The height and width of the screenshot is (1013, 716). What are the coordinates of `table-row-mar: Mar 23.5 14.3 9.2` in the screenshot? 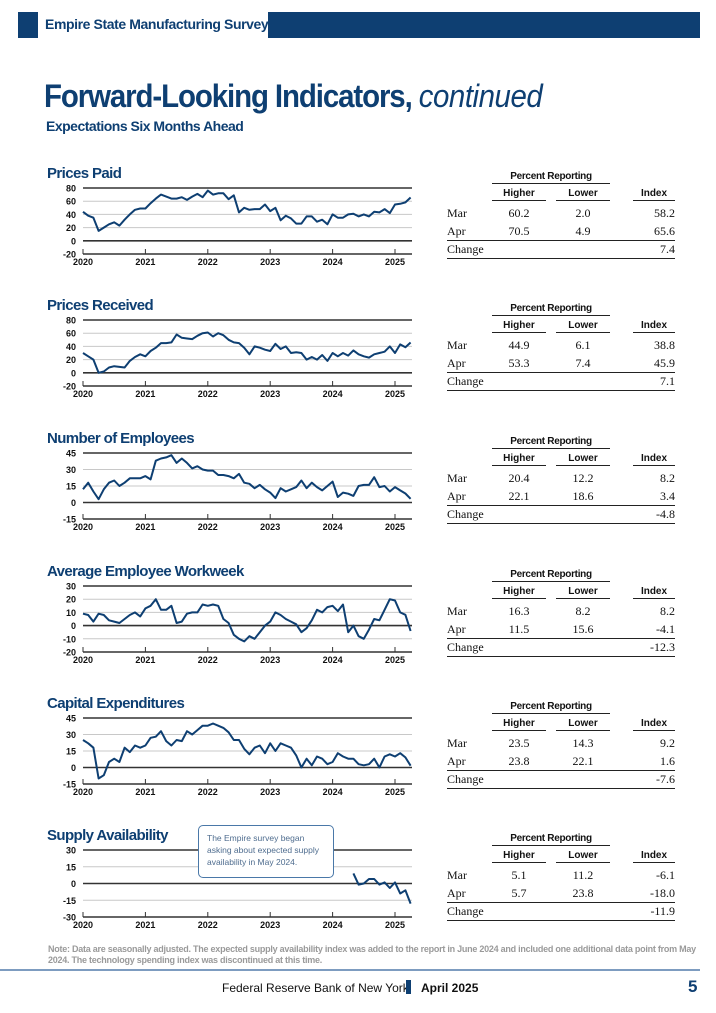 It's located at (561, 743).